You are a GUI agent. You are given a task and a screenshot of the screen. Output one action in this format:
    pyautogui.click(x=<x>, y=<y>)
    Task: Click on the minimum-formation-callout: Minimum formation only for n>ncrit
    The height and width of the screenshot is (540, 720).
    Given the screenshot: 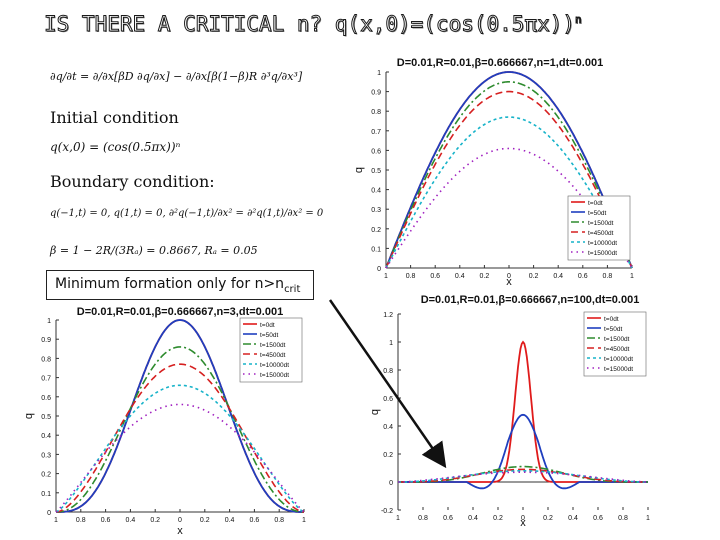 What is the action you would take?
    pyautogui.click(x=180, y=285)
    